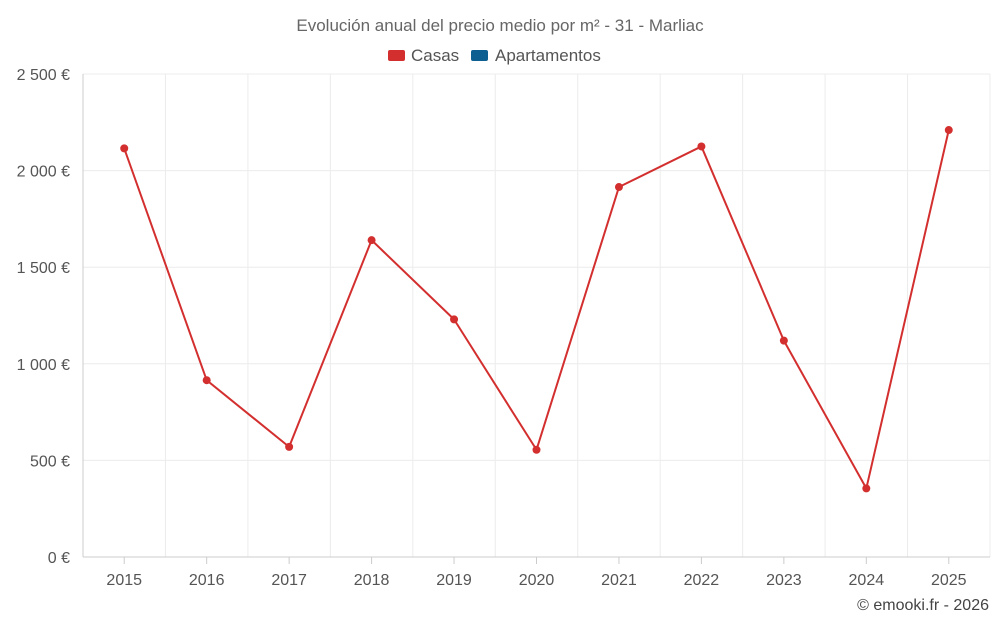  I want to click on y-tick-label: 1 500 €, so click(43, 268).